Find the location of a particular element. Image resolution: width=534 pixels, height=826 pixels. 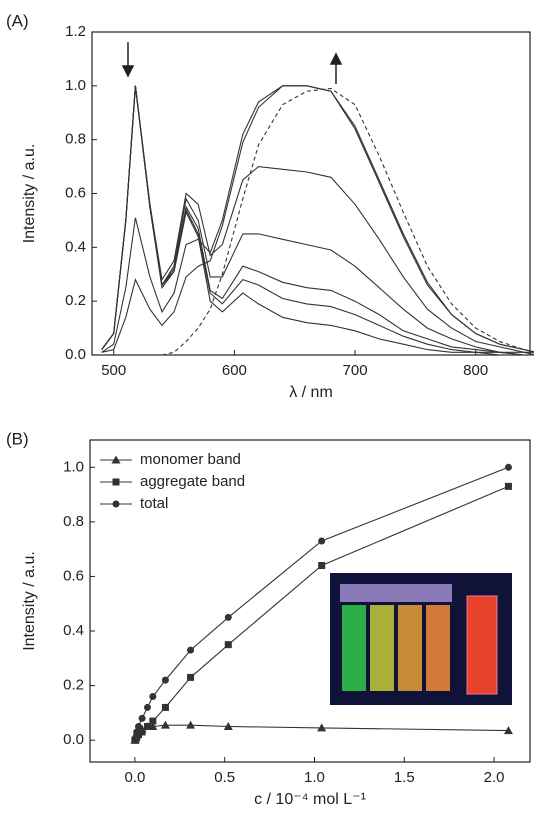

legend-label: aggregate band is located at coordinates (192, 481).